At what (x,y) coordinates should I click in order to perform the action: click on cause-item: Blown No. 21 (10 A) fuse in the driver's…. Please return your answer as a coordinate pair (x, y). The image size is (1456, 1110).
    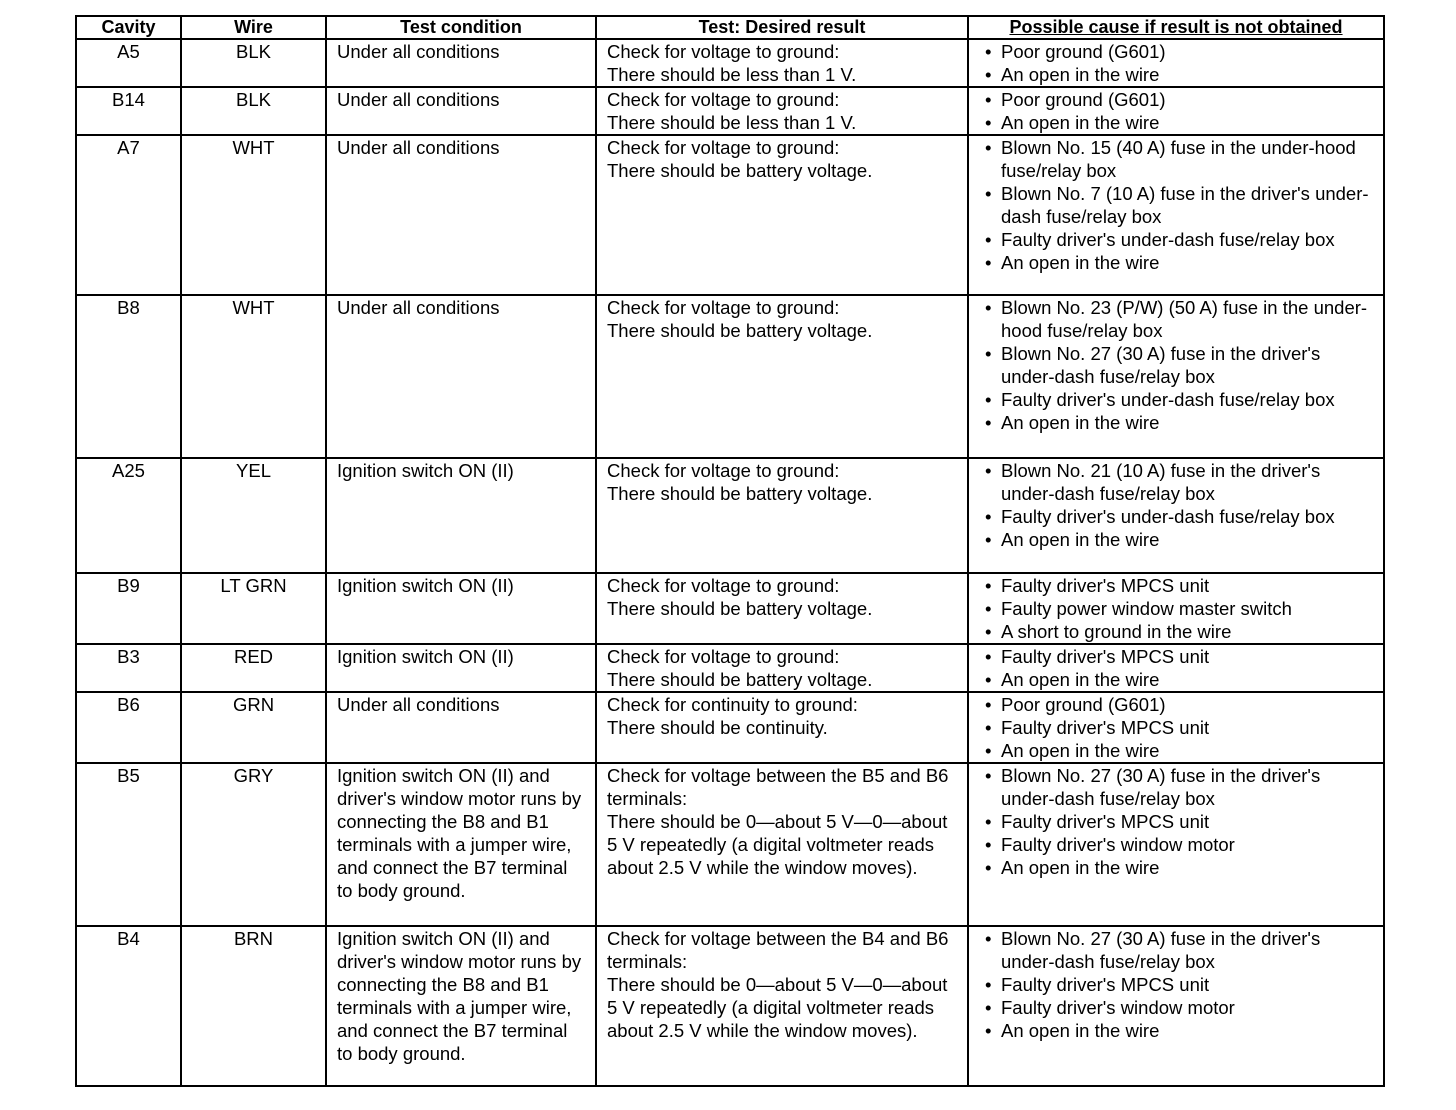
    Looking at the image, I should click on (1176, 482).